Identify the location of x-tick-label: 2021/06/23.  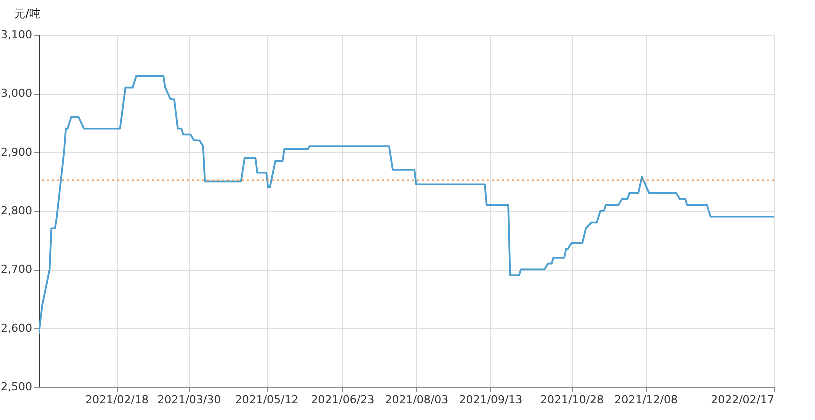
(343, 400).